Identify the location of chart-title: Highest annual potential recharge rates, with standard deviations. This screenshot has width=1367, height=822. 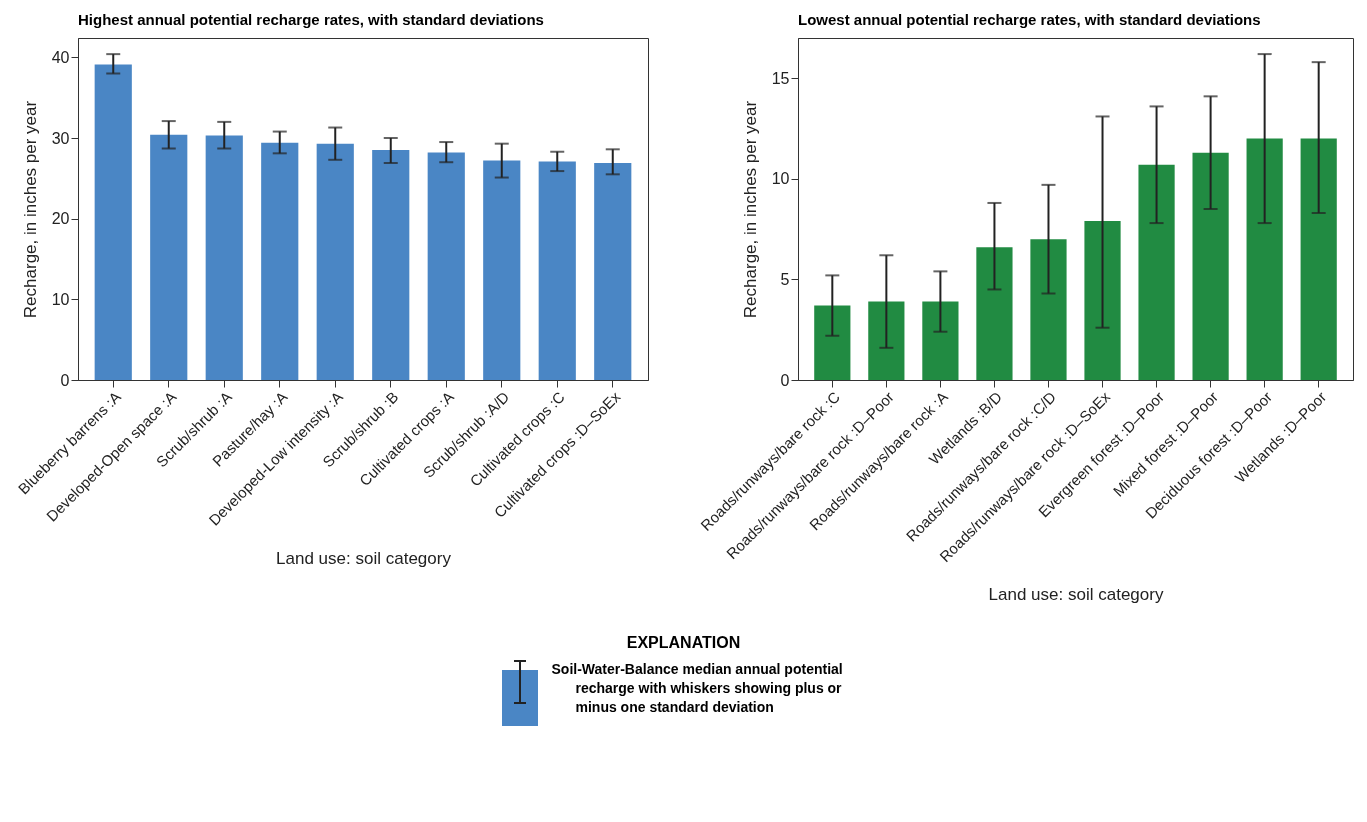
(311, 19).